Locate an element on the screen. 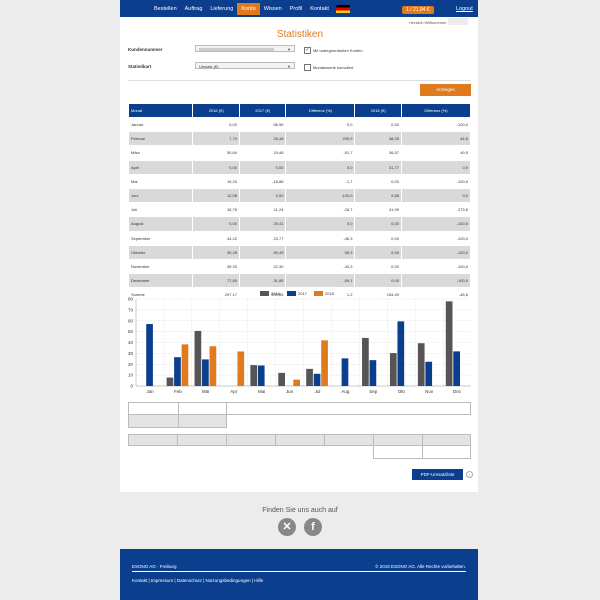 Image resolution: width=600 pixels, height=600 pixels. table-cell: 31,77 is located at coordinates (378, 167).